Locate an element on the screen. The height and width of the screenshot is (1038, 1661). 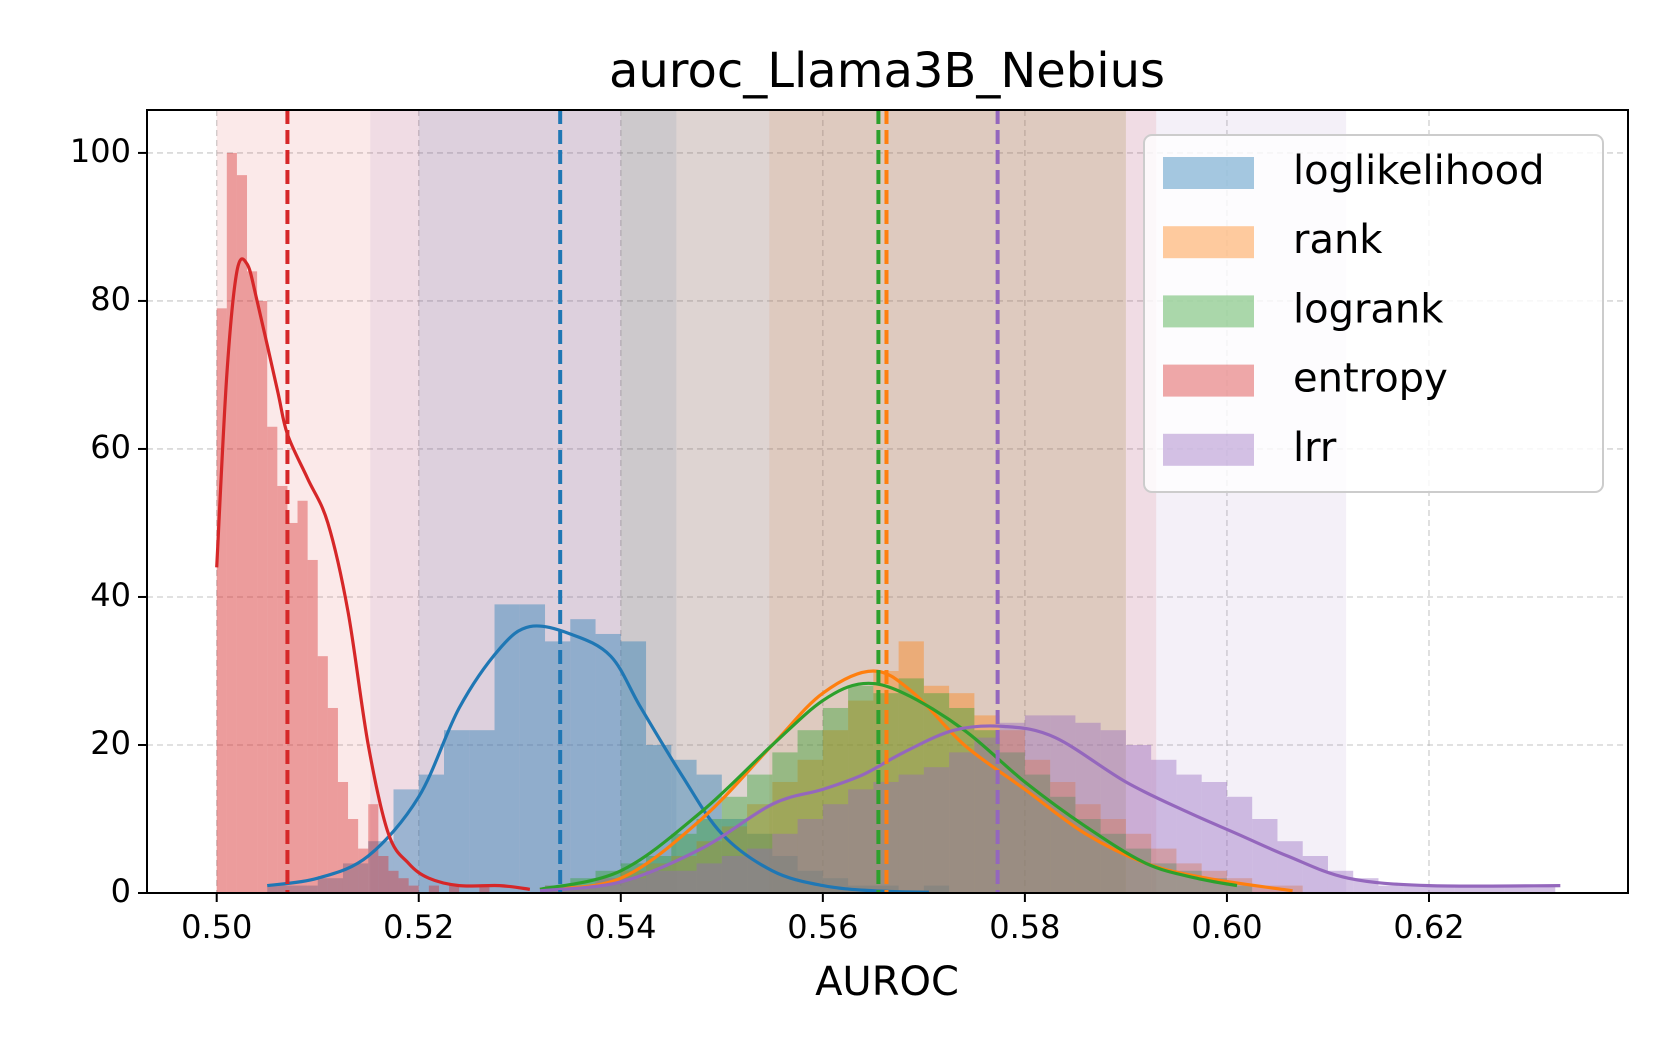
y-tick-label: 100 is located at coordinates (100, 151).